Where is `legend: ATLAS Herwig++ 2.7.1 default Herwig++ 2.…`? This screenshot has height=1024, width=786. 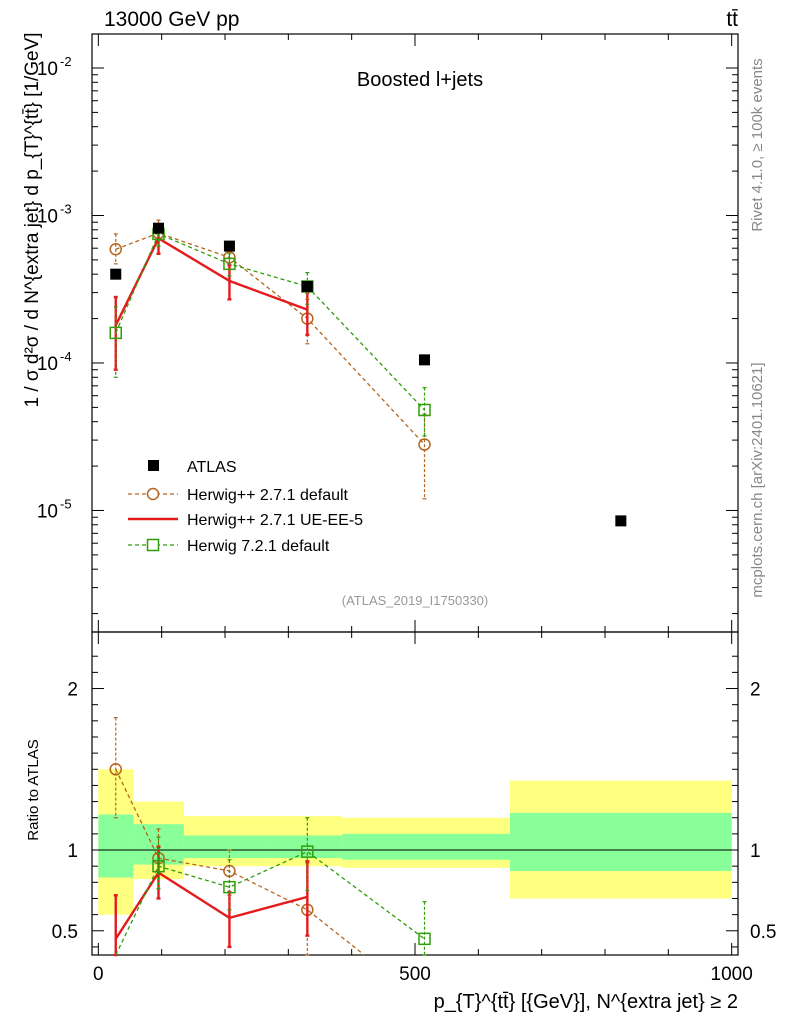 legend: ATLAS Herwig++ 2.7.1 default Herwig++ 2.… is located at coordinates (245, 507).